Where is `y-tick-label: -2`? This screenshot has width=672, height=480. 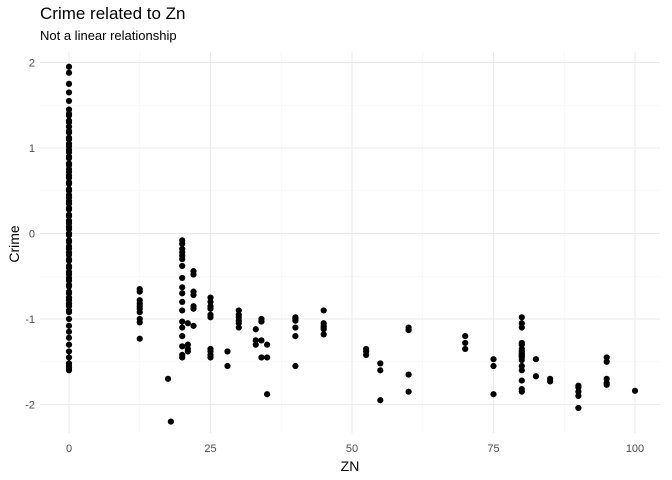 y-tick-label: -2 is located at coordinates (30, 406).